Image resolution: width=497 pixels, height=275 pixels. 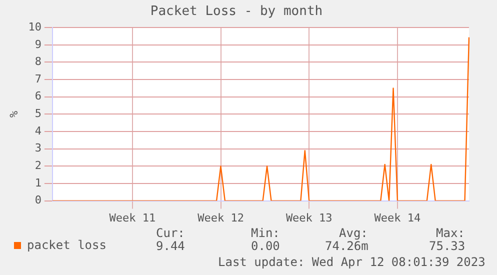 What do you see at coordinates (38, 183) in the screenshot?
I see `y-tick-label: 1` at bounding box center [38, 183].